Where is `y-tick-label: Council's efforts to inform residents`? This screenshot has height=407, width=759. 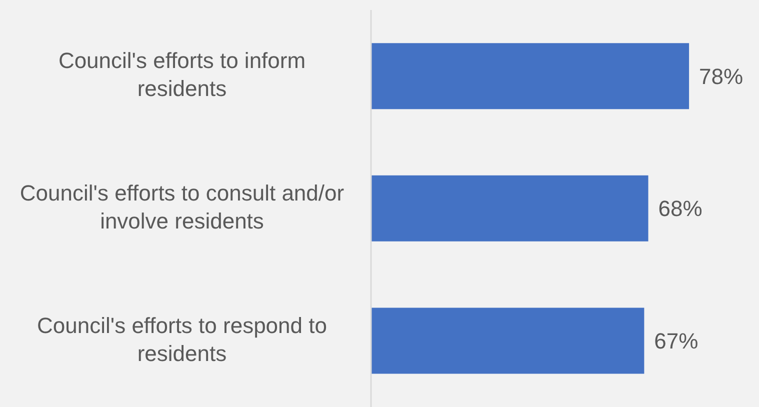
y-tick-label: Council's efforts to inform residents is located at coordinates (182, 74).